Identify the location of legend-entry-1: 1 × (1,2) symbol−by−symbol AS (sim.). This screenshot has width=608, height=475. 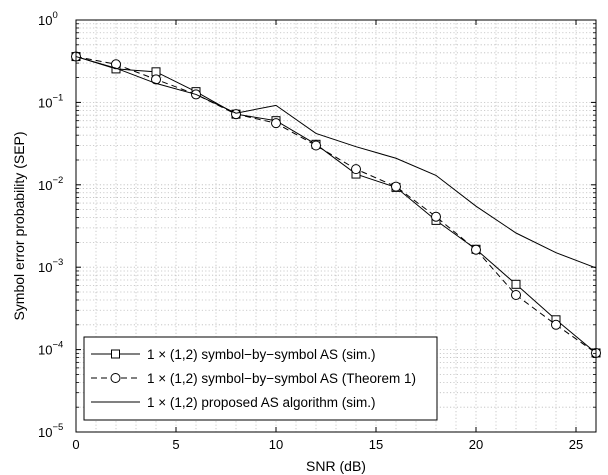
(261, 354).